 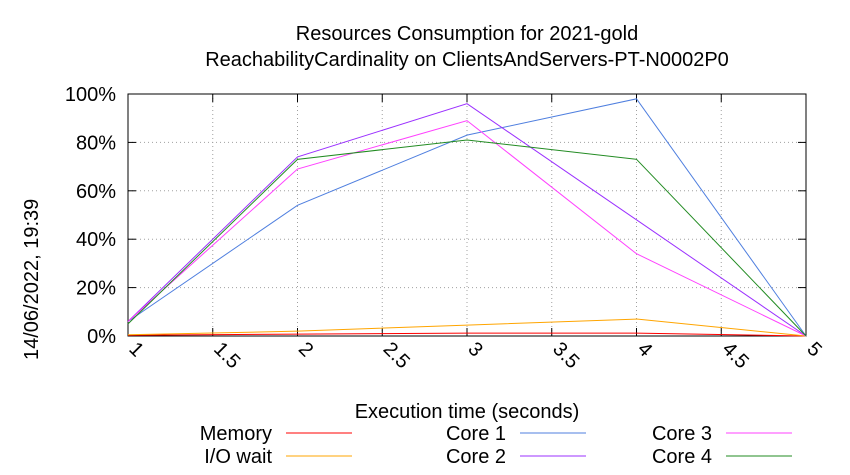 I want to click on x-tick-label: 3.5, so click(x=565, y=355).